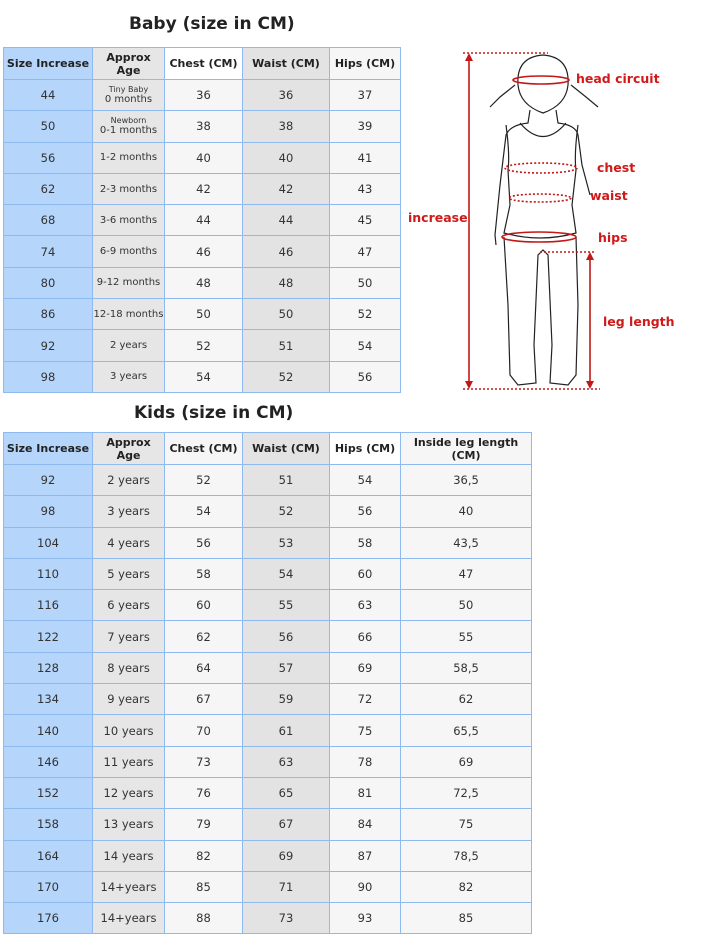  What do you see at coordinates (48, 636) in the screenshot?
I see `cell-size: 122` at bounding box center [48, 636].